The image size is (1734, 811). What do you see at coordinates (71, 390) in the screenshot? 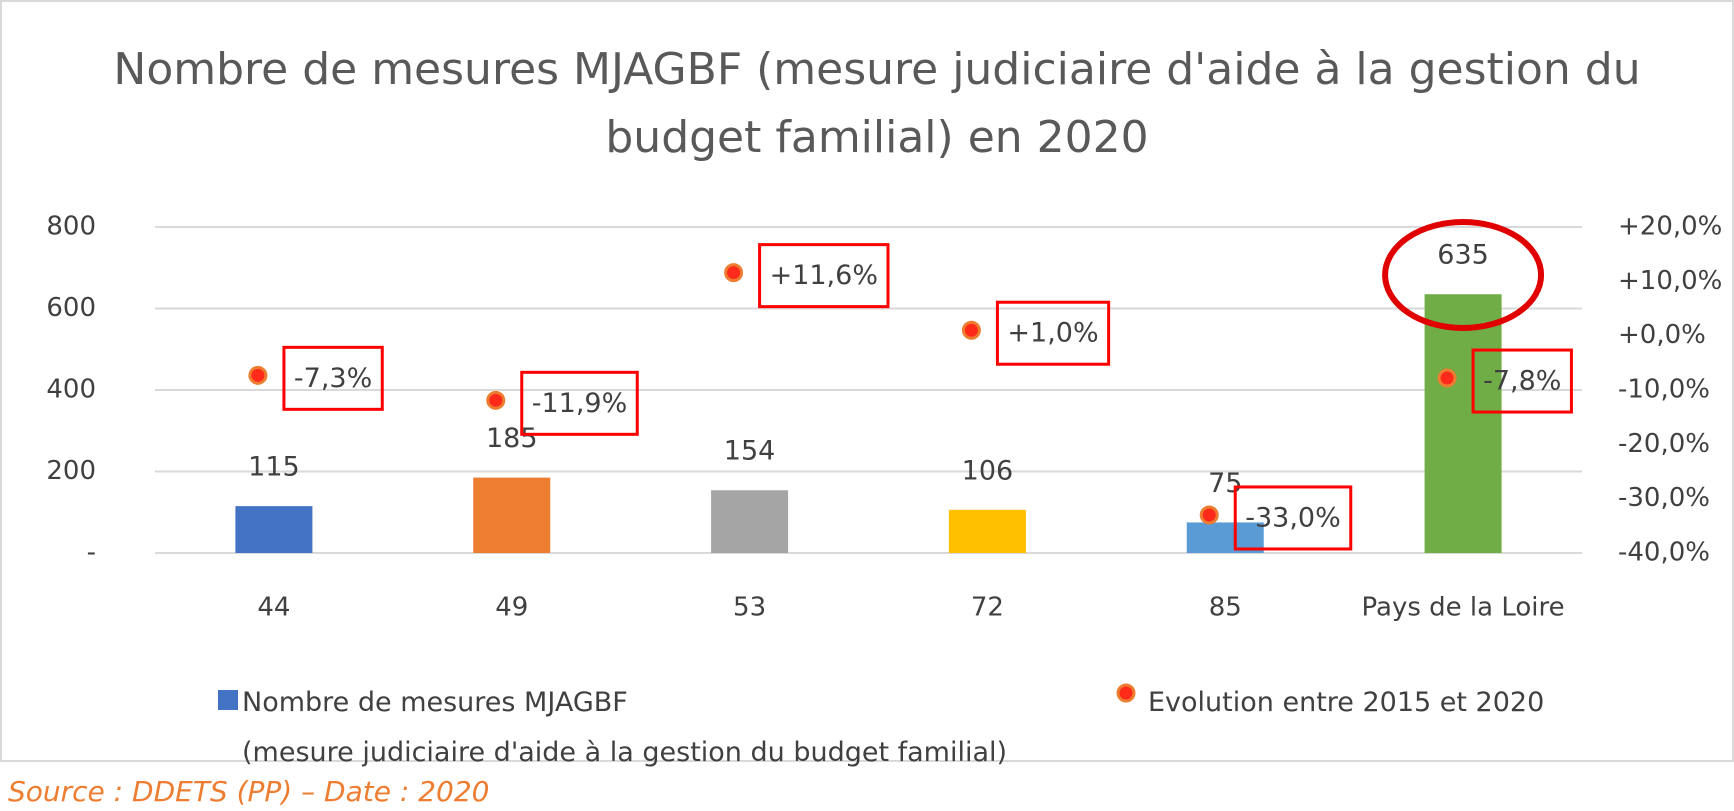
I see `y-tick-label: 400` at bounding box center [71, 390].